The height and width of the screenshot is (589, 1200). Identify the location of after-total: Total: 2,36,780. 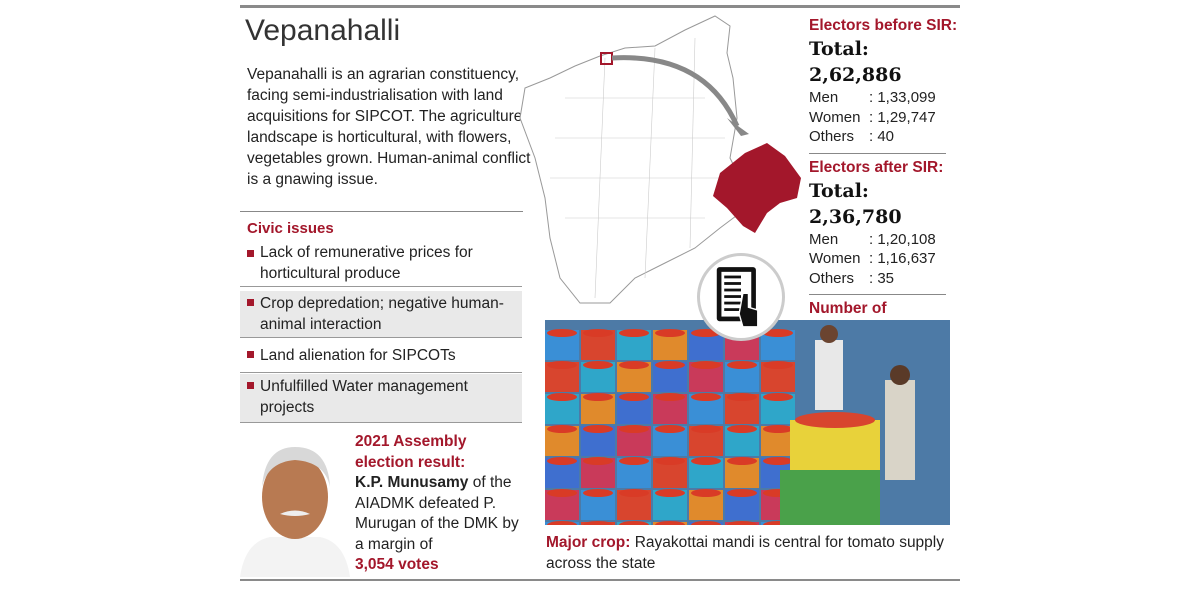
(855, 203).